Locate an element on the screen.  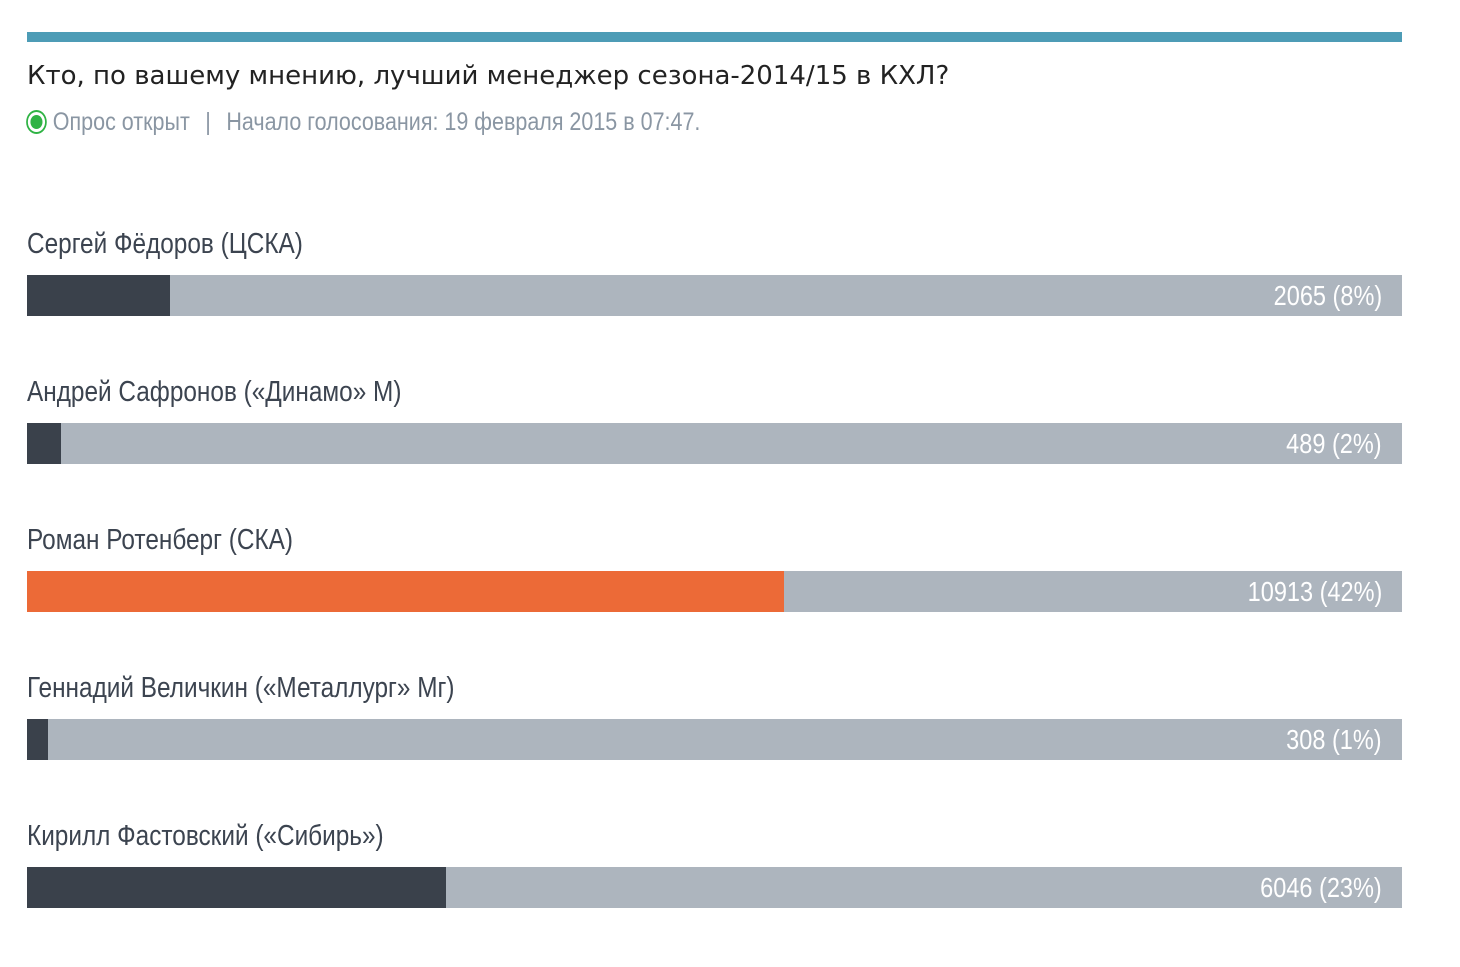
result-bar-track: 2065 (8%) is located at coordinates (714, 295).